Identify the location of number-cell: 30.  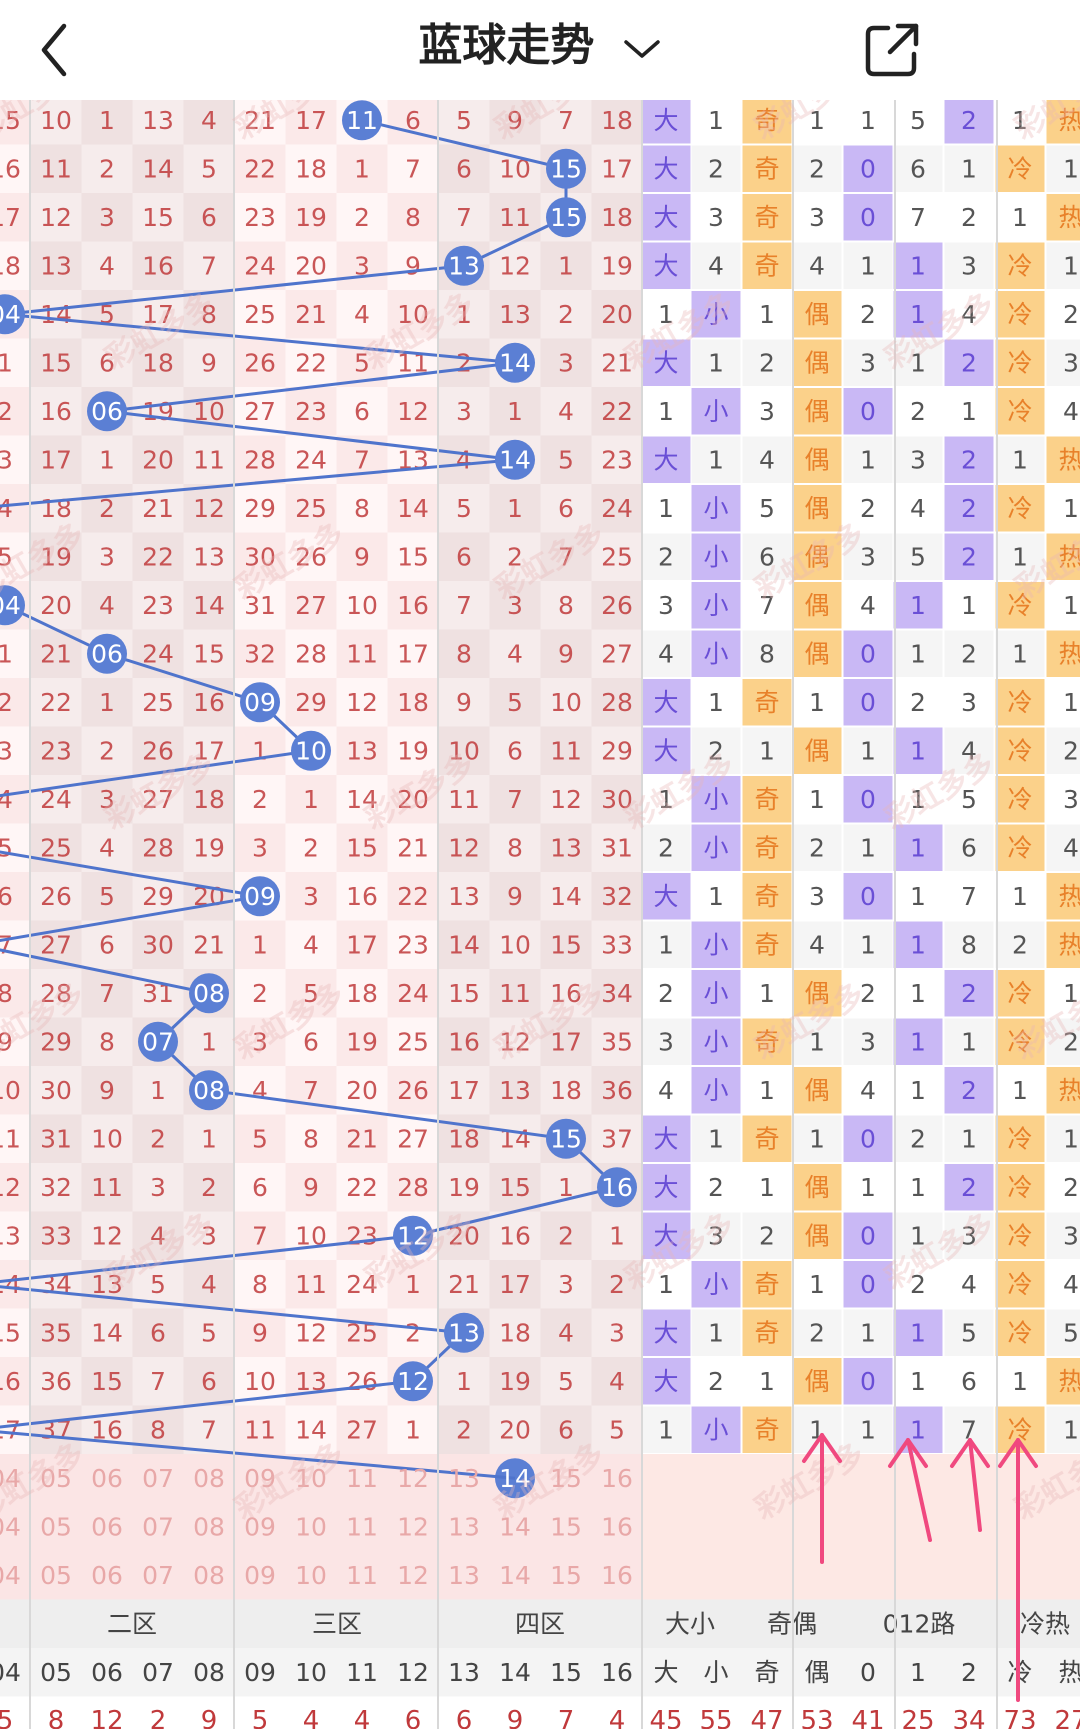
(56, 1090).